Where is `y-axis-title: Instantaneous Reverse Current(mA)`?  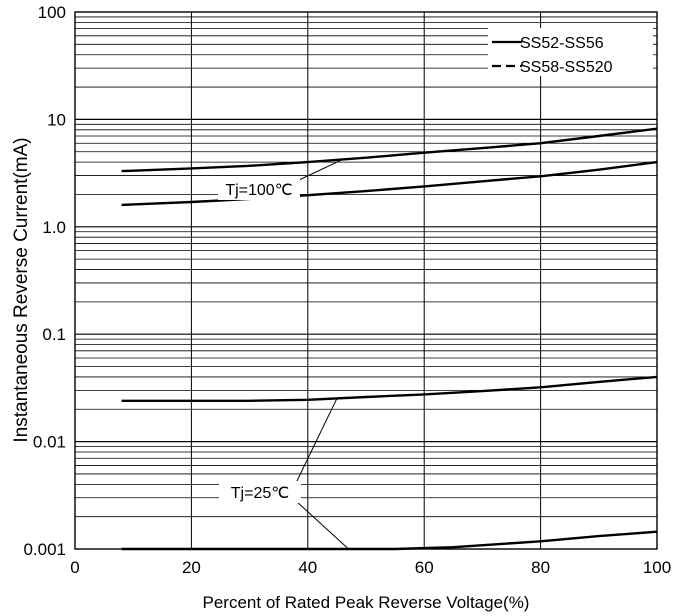 y-axis-title: Instantaneous Reverse Current(mA) is located at coordinates (21, 289).